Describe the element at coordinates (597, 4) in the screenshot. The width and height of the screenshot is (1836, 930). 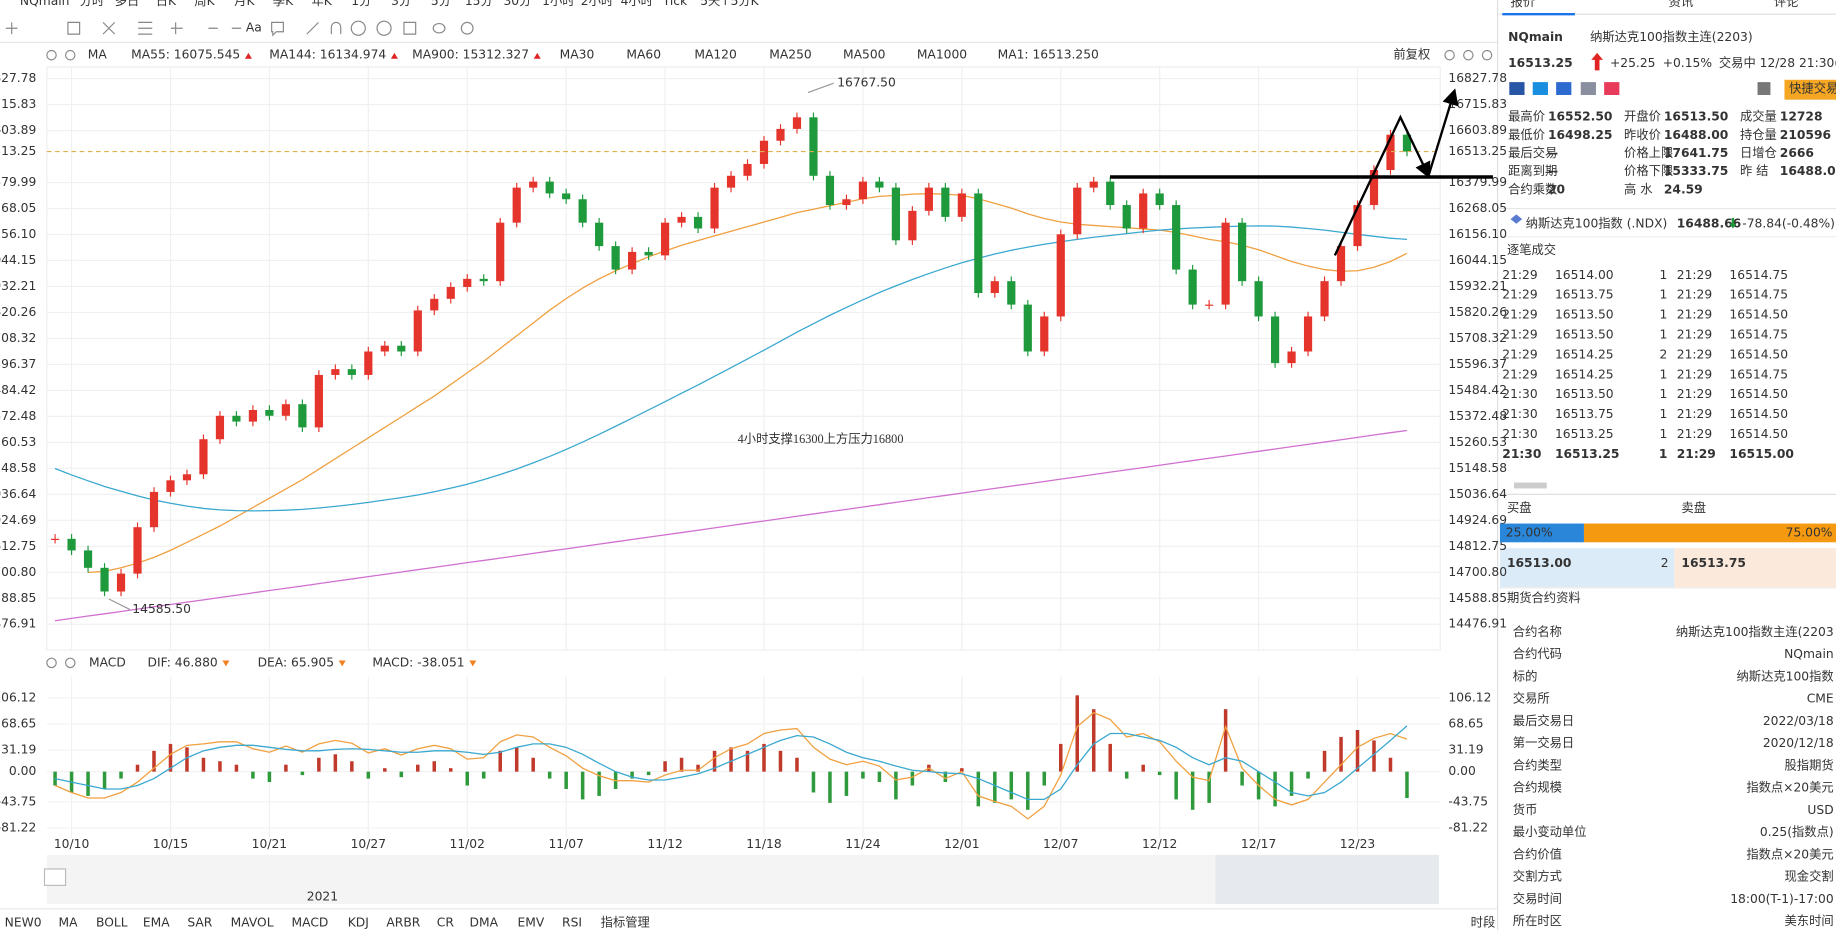
I see `period-tab: 2小时` at that location.